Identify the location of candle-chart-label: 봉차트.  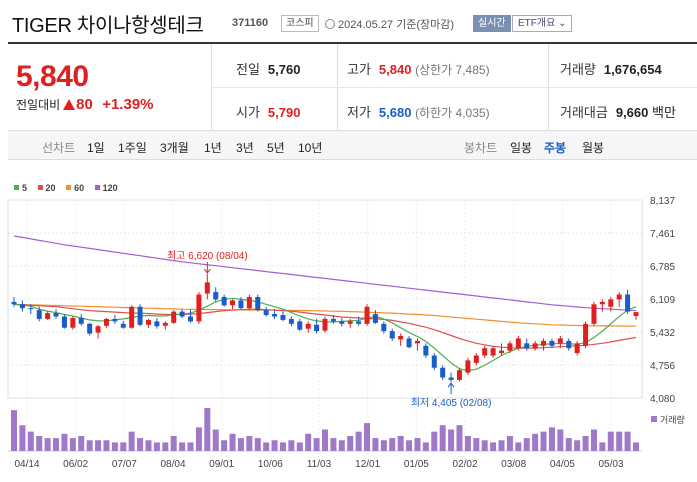
(481, 148).